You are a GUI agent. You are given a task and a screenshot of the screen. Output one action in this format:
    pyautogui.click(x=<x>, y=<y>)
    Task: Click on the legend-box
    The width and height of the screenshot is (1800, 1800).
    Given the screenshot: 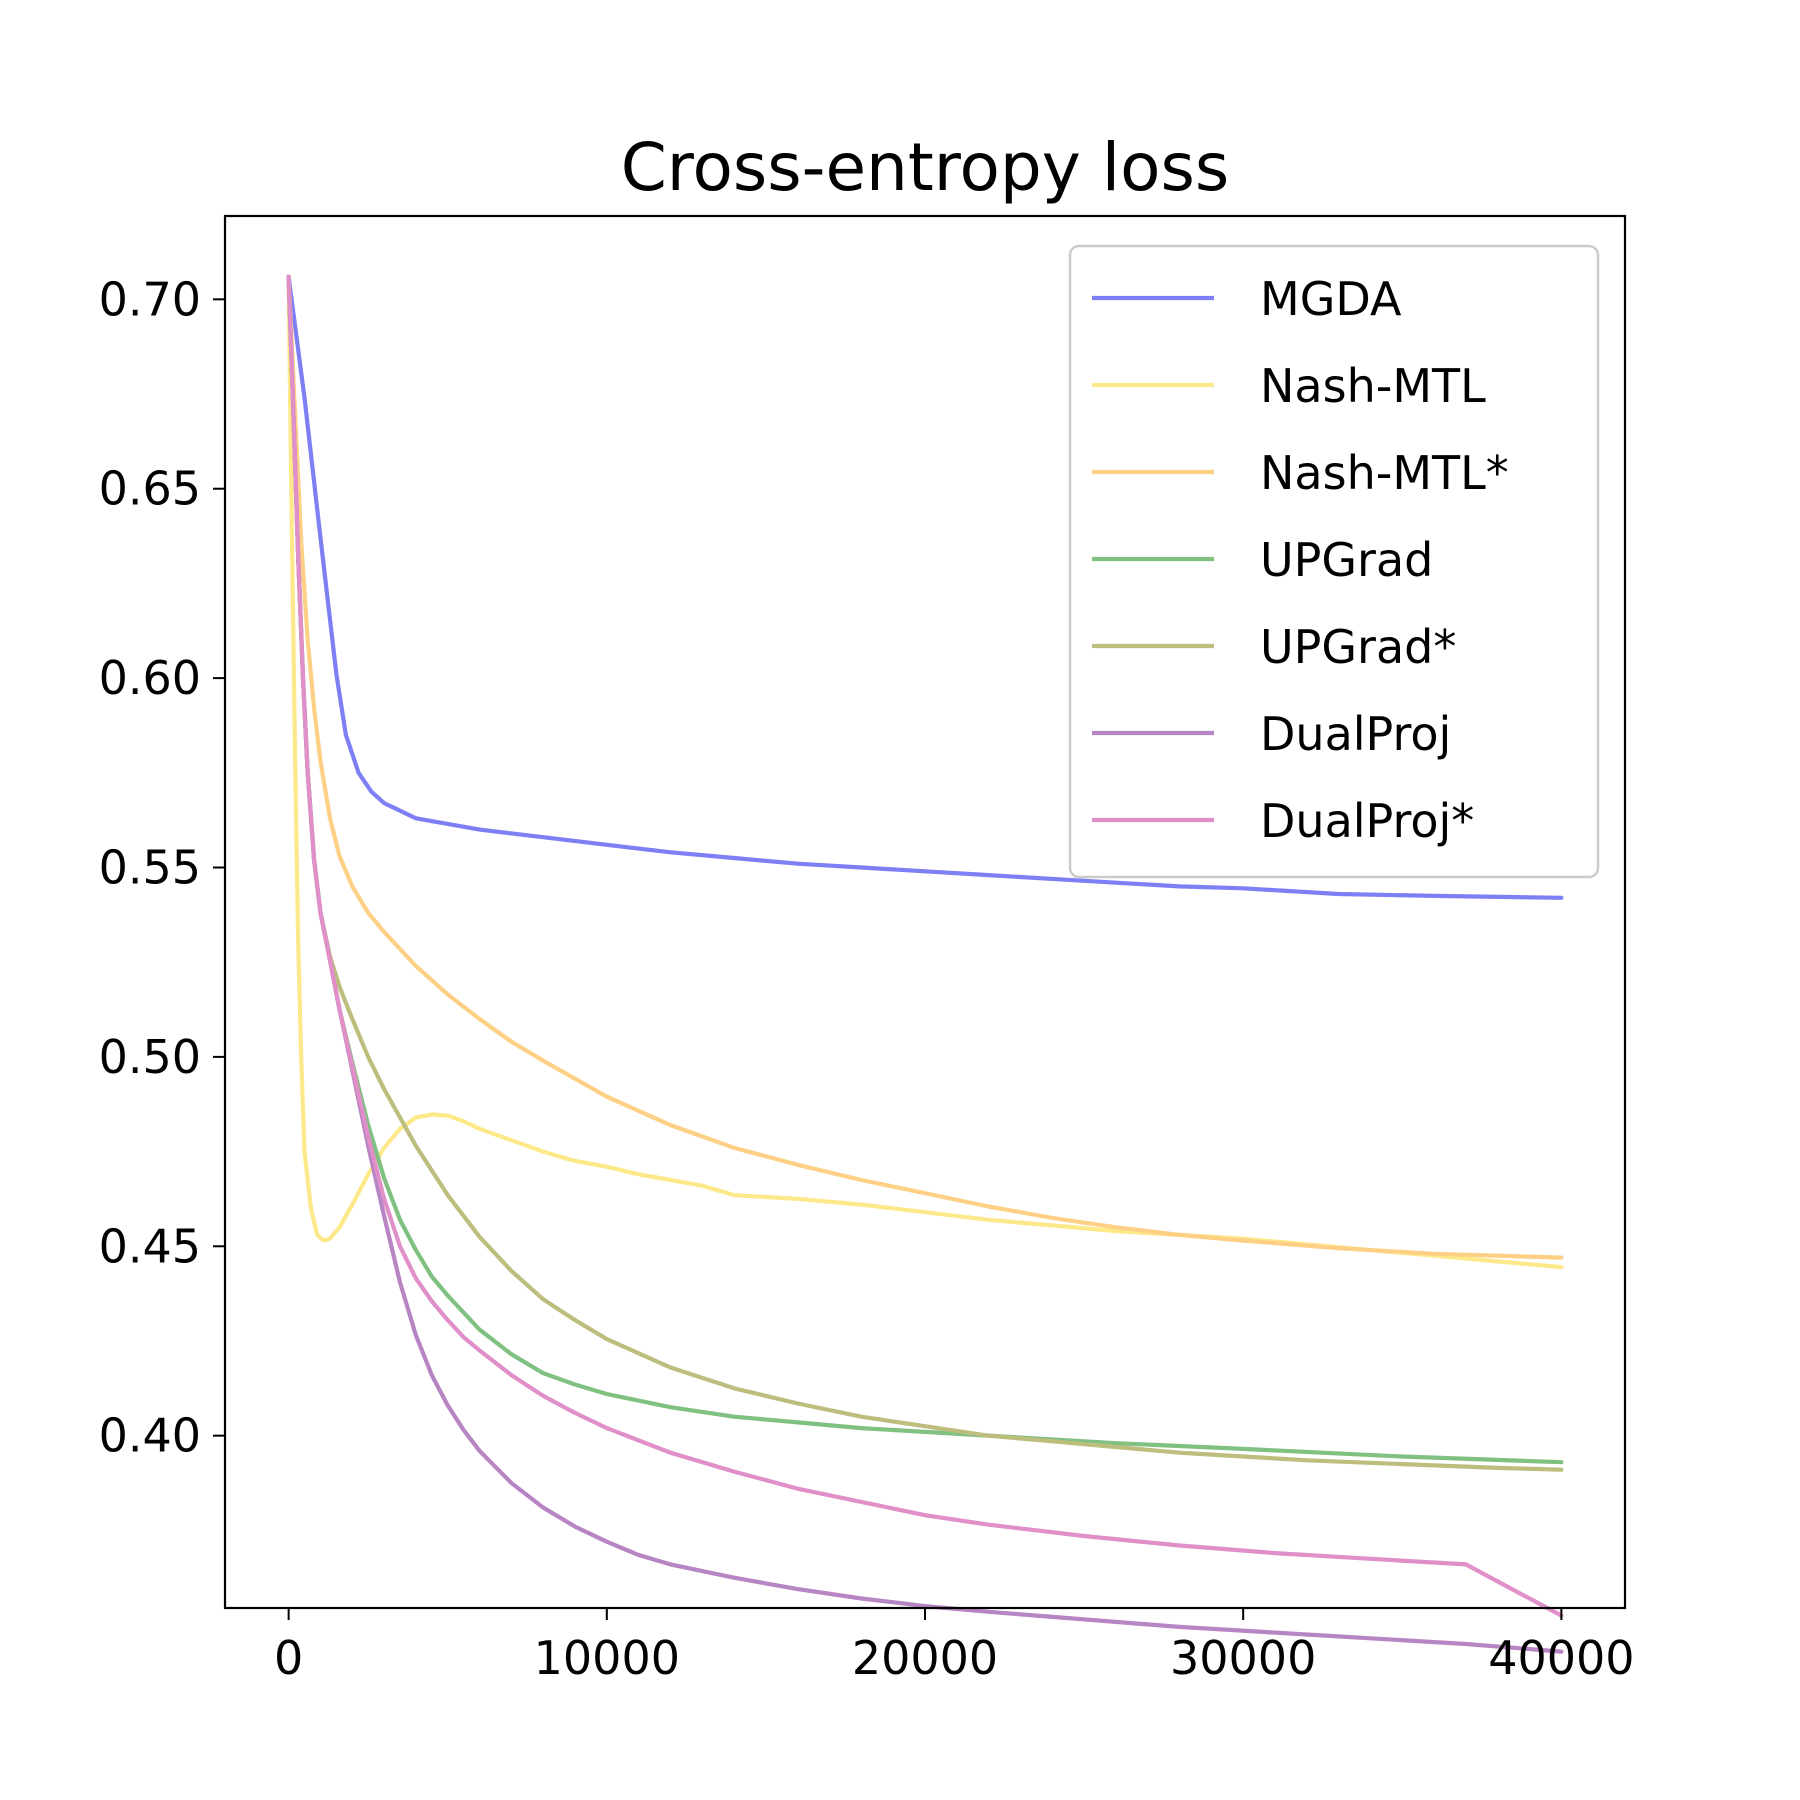 What is the action you would take?
    pyautogui.click(x=1334, y=561)
    